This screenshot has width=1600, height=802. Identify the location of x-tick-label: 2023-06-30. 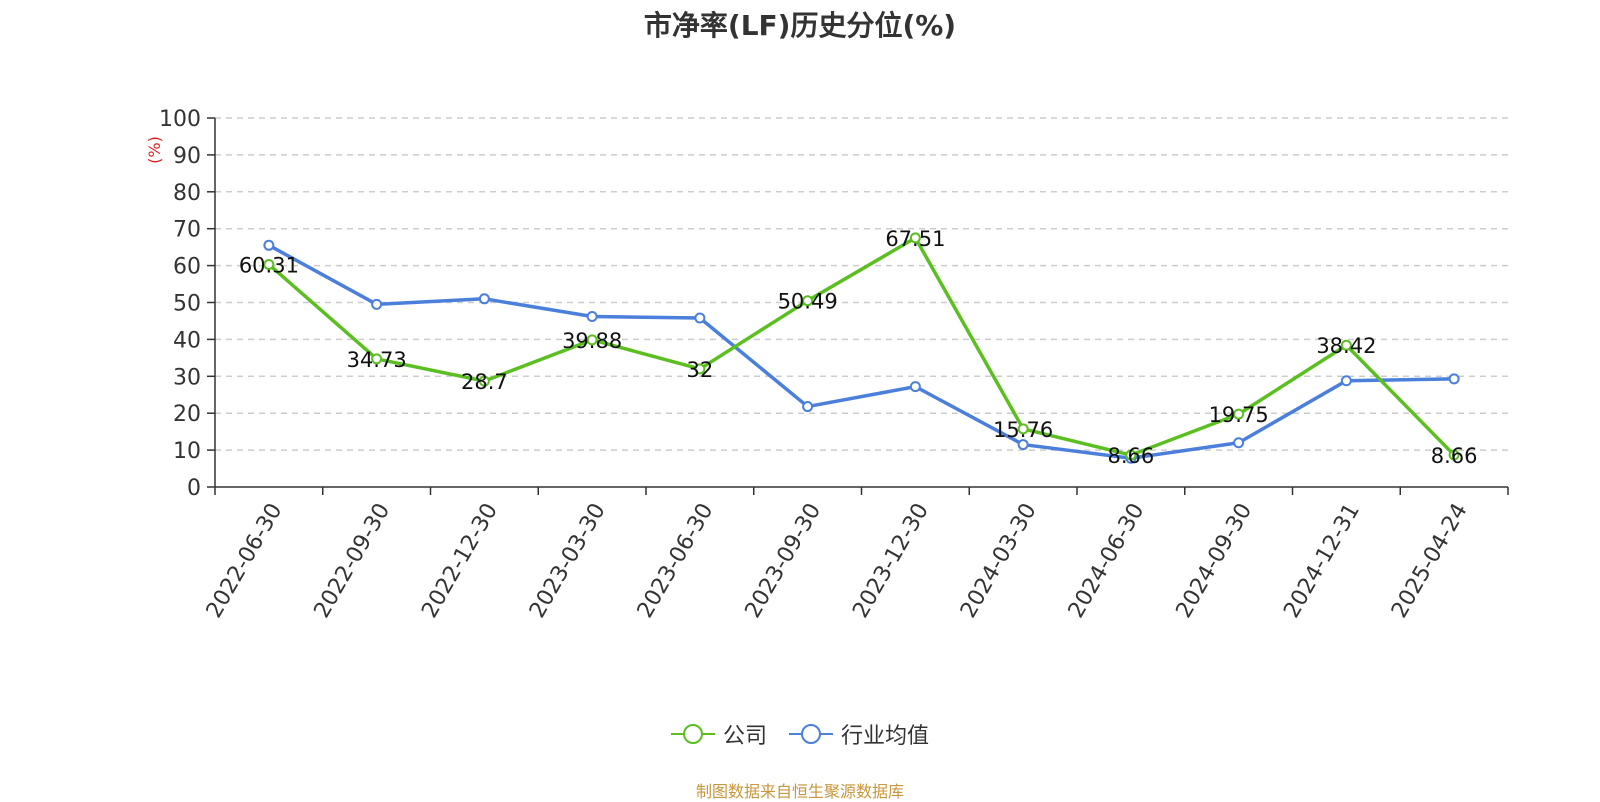
(676, 560).